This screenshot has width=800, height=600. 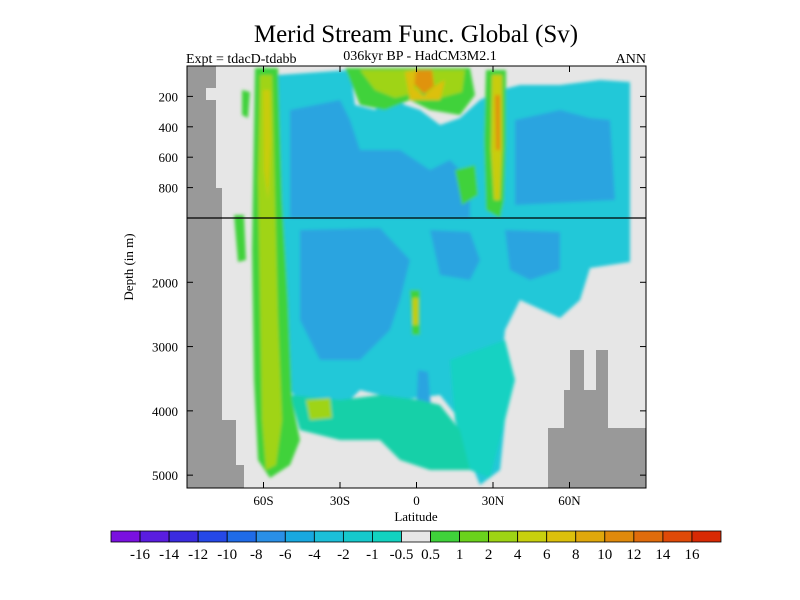 What do you see at coordinates (285, 555) in the screenshot?
I see `colorbar-label: -6` at bounding box center [285, 555].